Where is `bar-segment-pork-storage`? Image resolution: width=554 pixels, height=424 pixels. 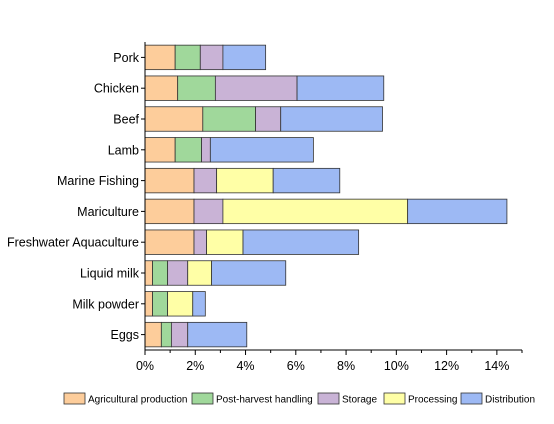
bar-segment-pork-storage is located at coordinates (211, 57).